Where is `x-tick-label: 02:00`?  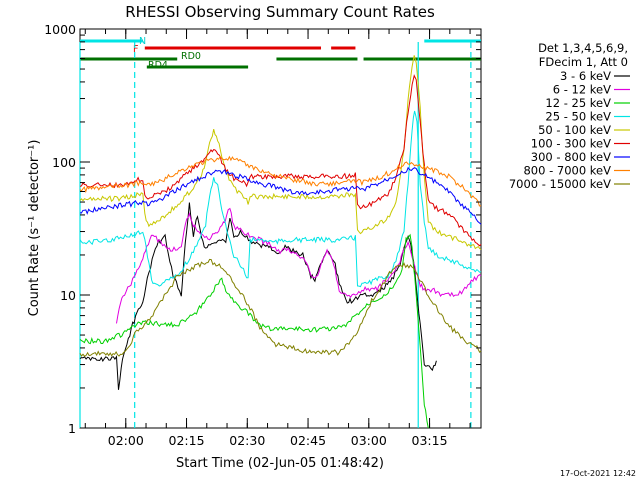
x-tick-label: 02:00 is located at coordinates (126, 440).